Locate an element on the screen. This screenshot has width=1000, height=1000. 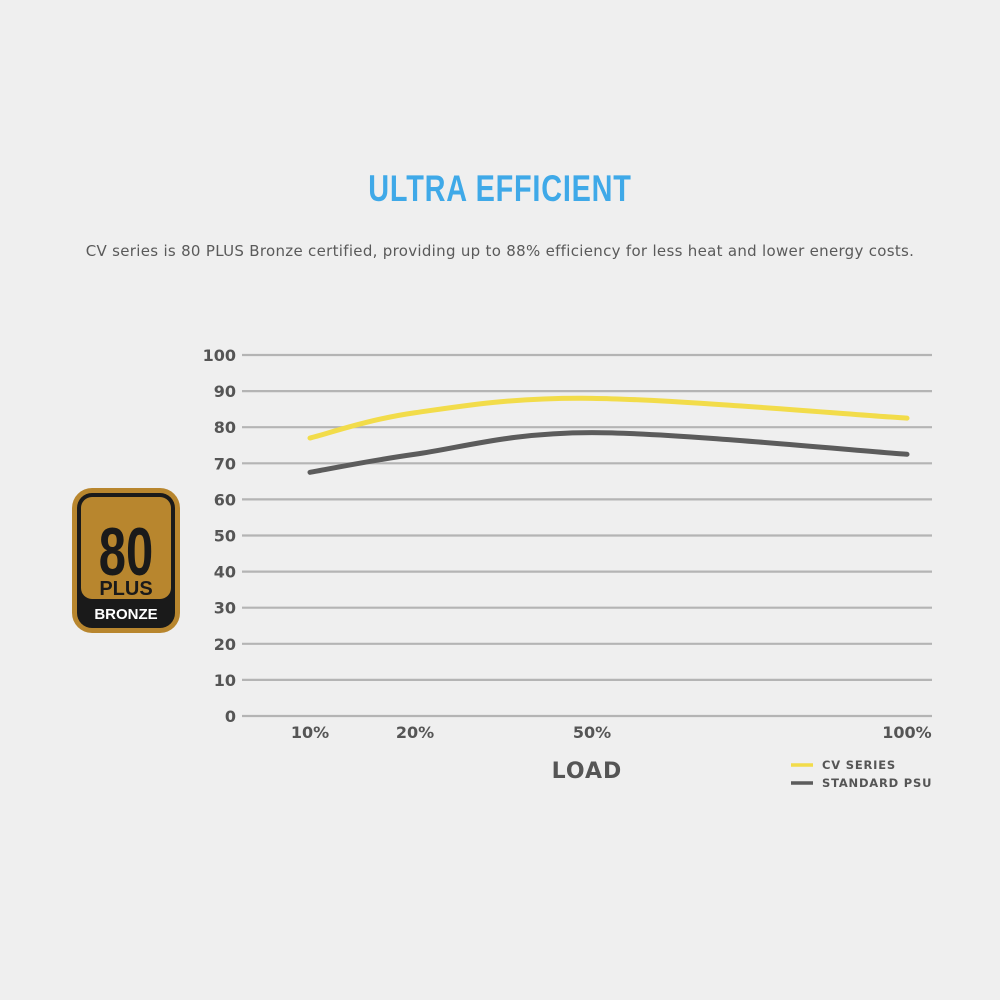
headline: ULTRA EFFICIENT is located at coordinates (500, 188).